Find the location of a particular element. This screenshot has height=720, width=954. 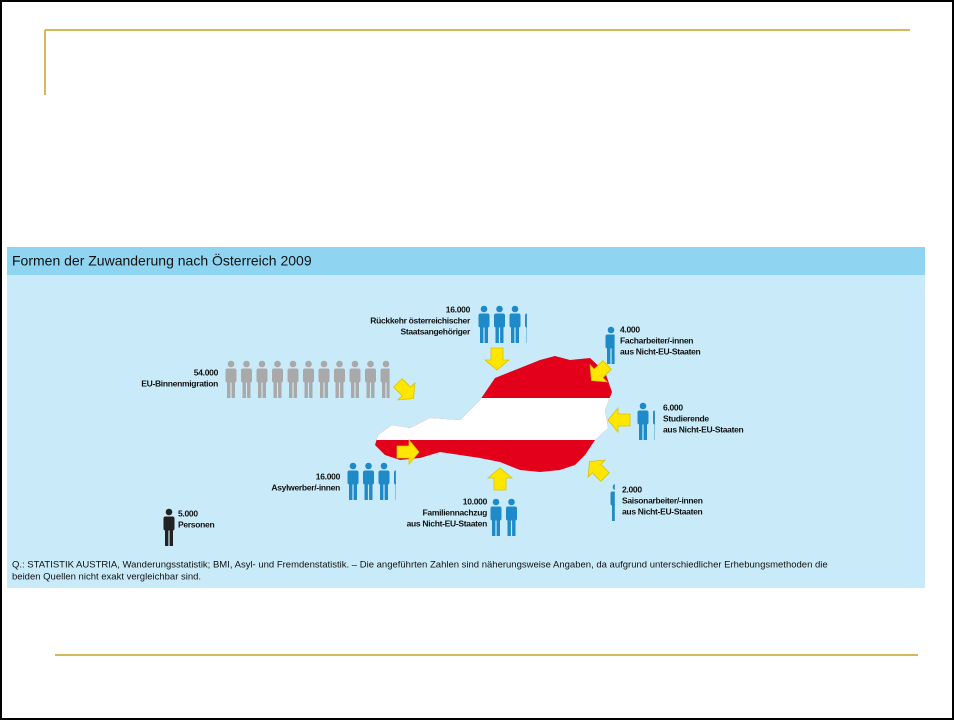

item-label: Familiennachzug is located at coordinates (455, 512).